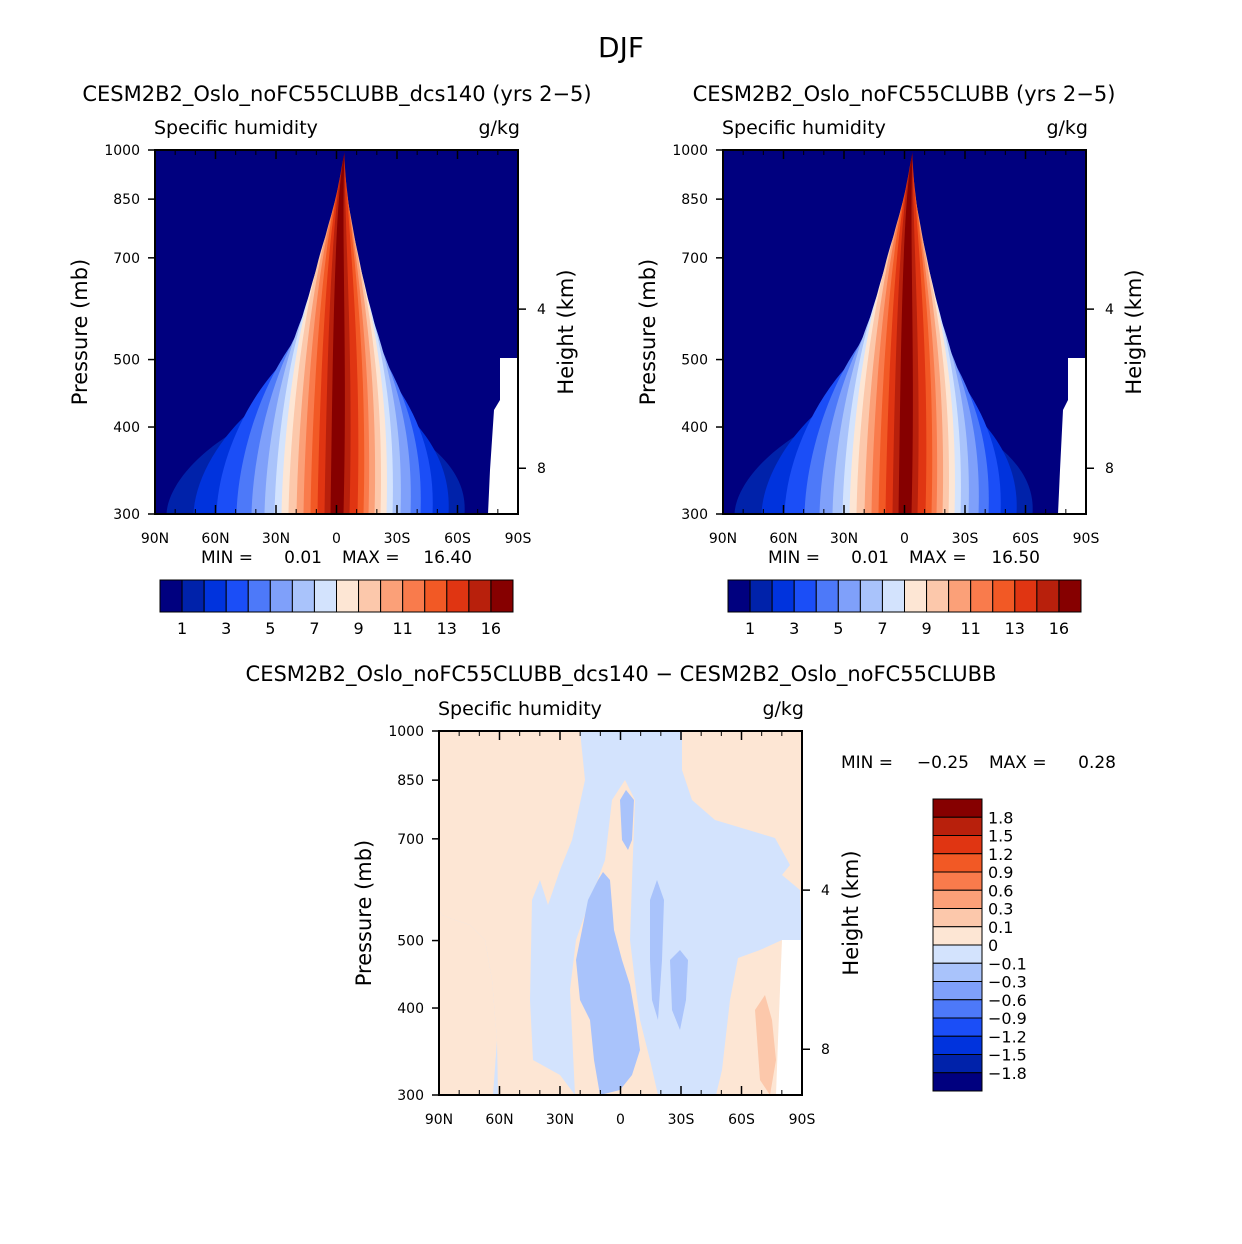 The height and width of the screenshot is (1244, 1242). Describe the element at coordinates (503, 436) in the screenshot. I see `panel-a-missing-data` at that location.